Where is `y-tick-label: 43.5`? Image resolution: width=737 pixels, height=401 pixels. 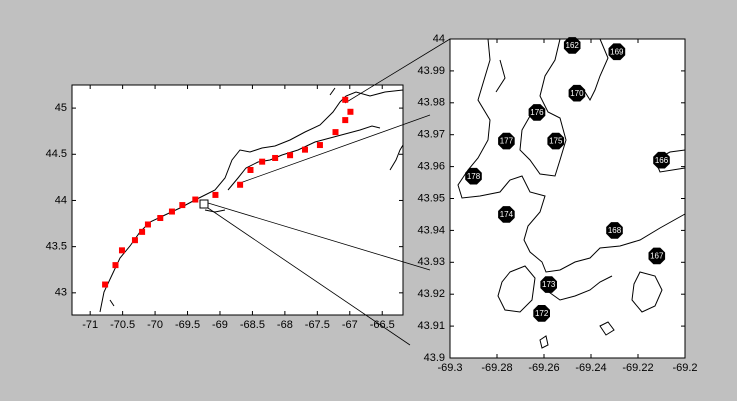 y-tick-label: 43.5 is located at coordinates (56, 247).